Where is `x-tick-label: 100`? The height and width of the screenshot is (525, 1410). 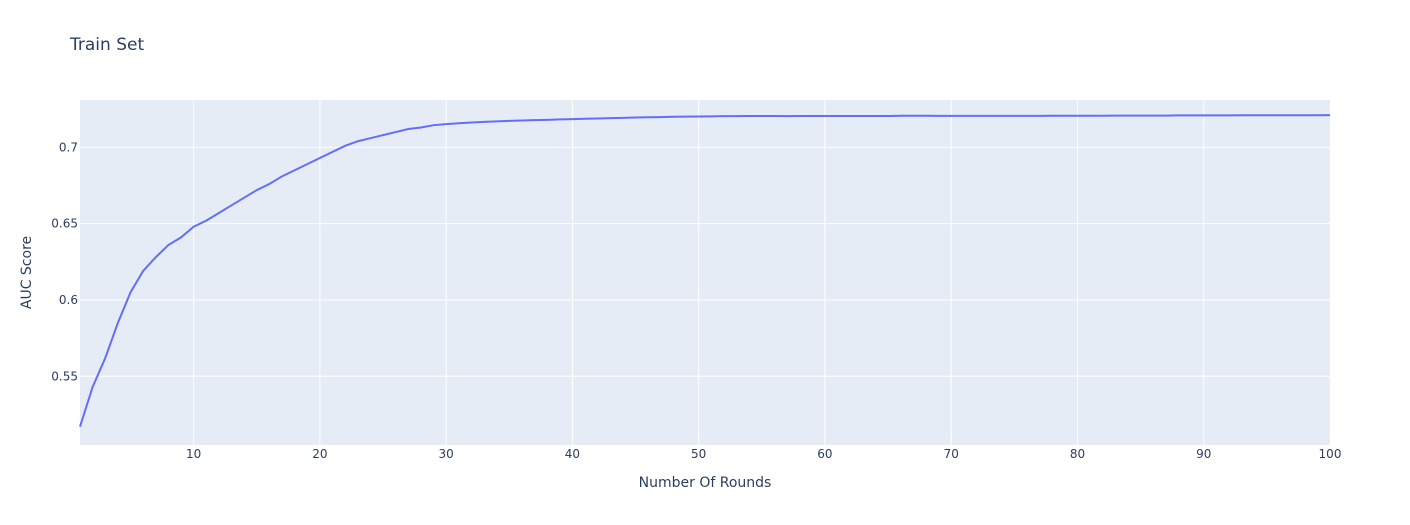 x-tick-label: 100 is located at coordinates (1330, 454).